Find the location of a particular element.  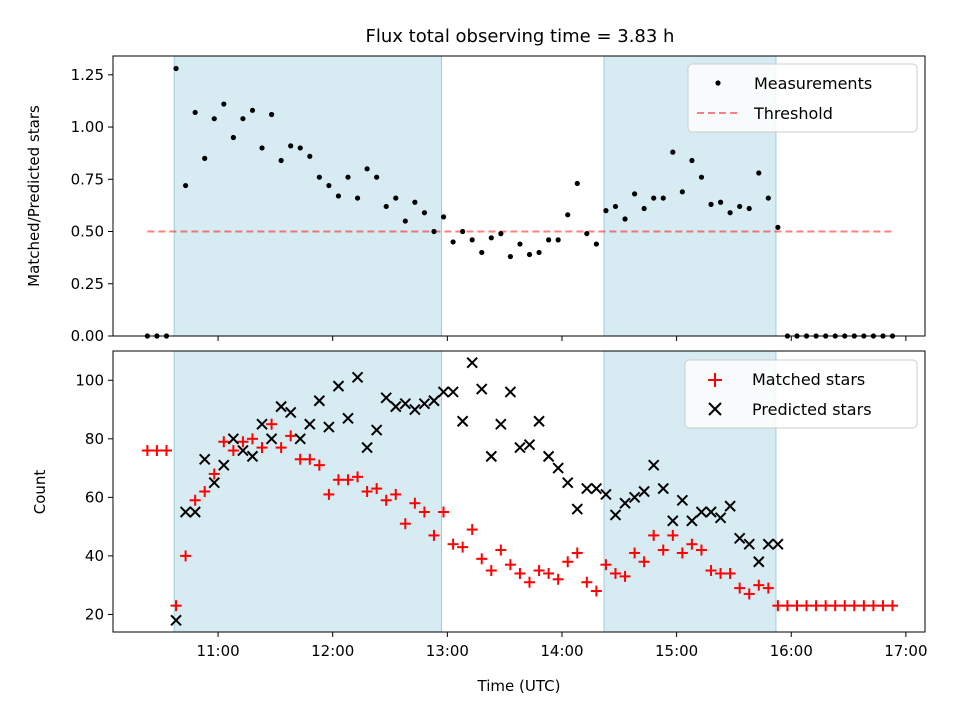

bottom-shaded-interval is located at coordinates (308, 491).